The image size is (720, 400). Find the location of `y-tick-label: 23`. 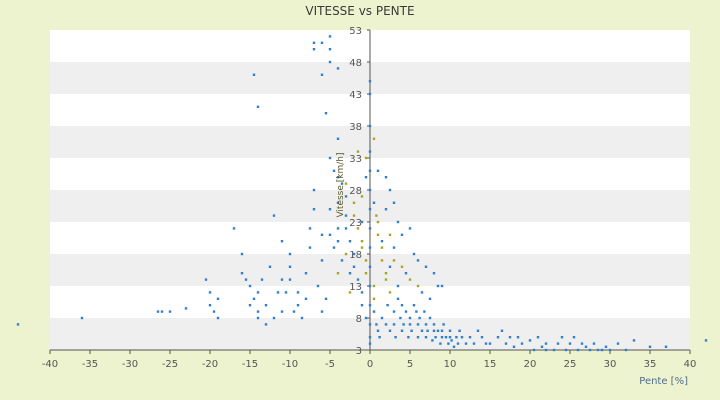

y-tick-label: 23 is located at coordinates (355, 223).